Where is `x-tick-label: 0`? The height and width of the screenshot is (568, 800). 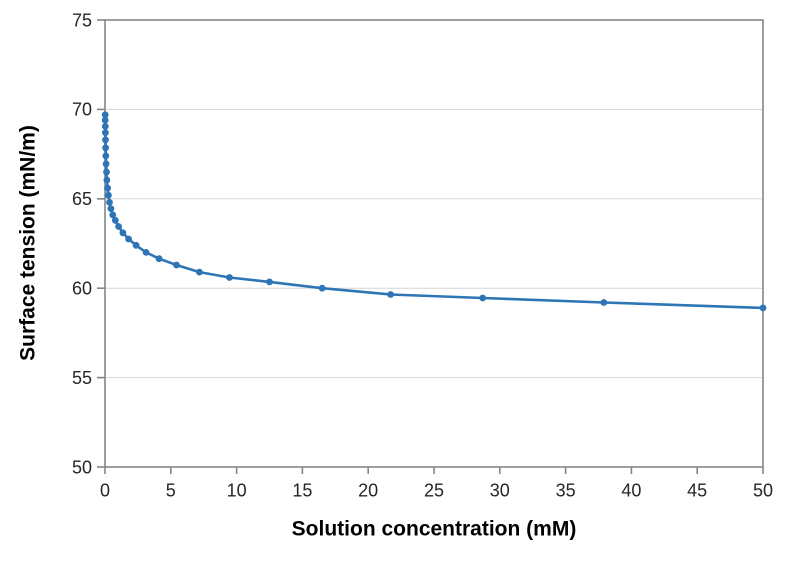 x-tick-label: 0 is located at coordinates (105, 490).